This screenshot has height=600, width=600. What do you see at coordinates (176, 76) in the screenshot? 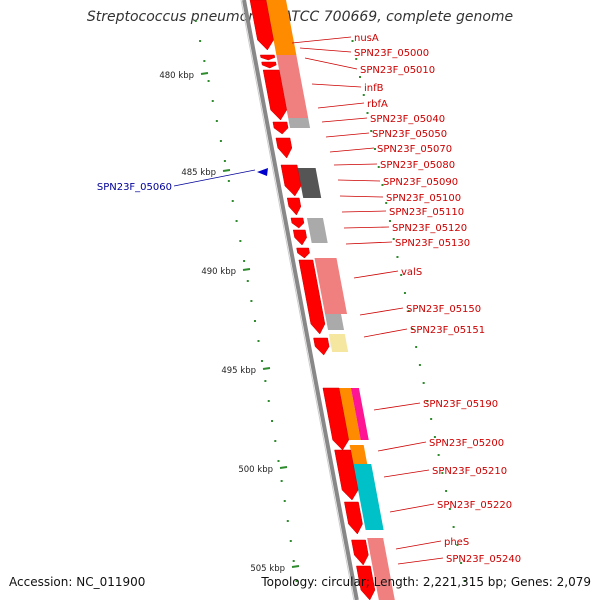
I see `scale-tick-label: 480 kbp` at bounding box center [176, 76].